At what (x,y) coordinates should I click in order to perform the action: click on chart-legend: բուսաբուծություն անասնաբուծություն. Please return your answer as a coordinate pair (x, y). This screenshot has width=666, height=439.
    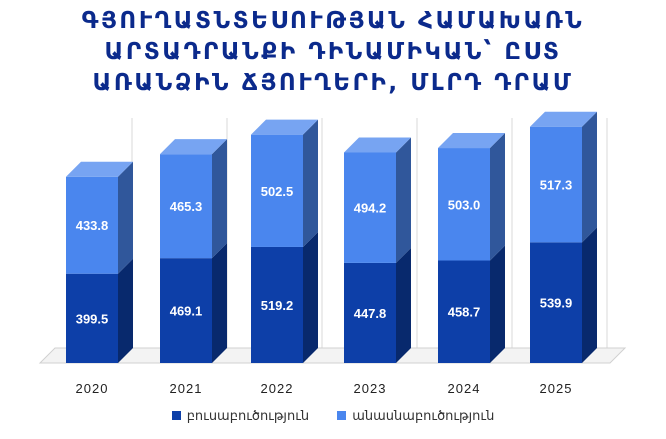
    Looking at the image, I should click on (333, 416).